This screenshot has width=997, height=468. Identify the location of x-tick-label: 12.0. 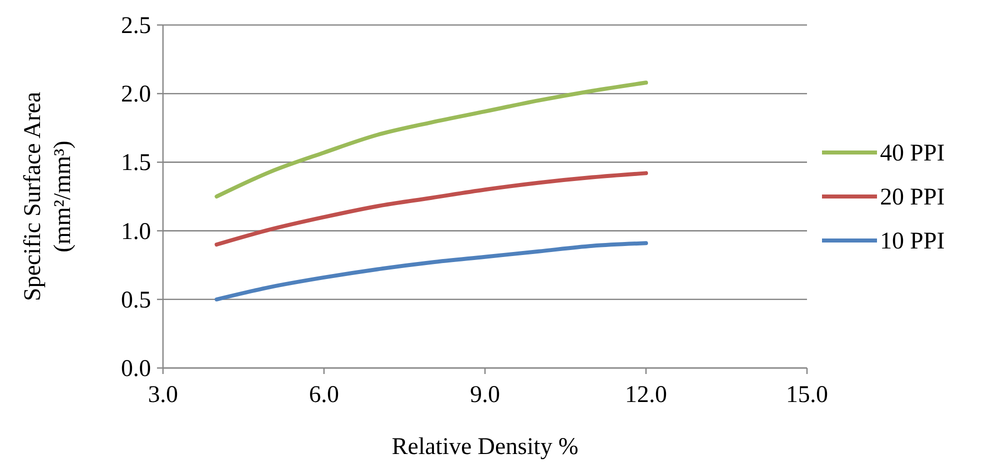
(646, 395).